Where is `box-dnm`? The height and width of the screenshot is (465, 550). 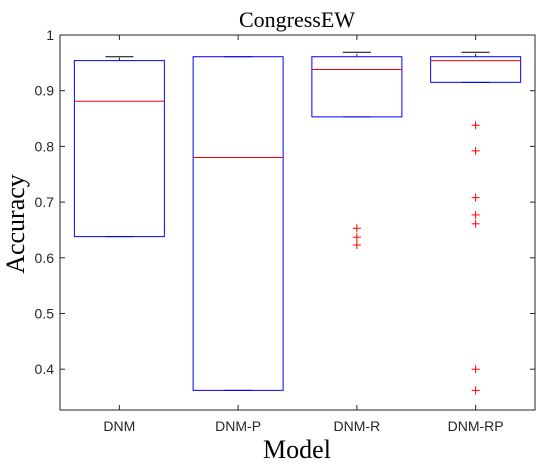
box-dnm is located at coordinates (119, 147).